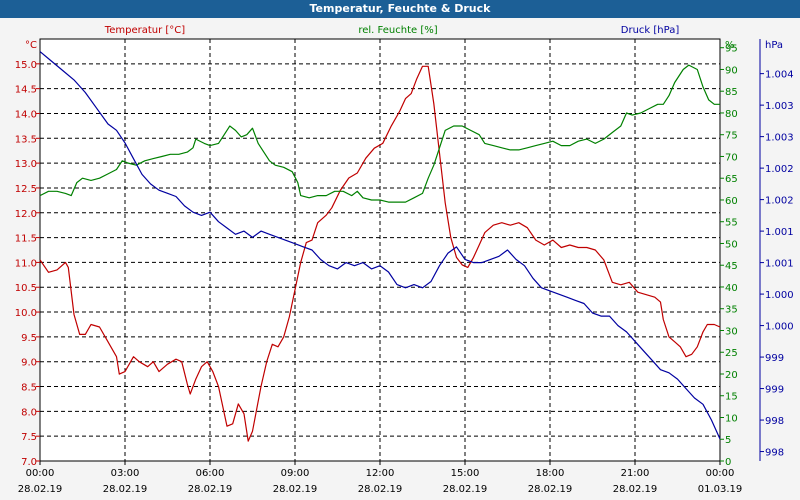 The width and height of the screenshot is (800, 500). I want to click on humidity-tick-label: 30, so click(731, 331).